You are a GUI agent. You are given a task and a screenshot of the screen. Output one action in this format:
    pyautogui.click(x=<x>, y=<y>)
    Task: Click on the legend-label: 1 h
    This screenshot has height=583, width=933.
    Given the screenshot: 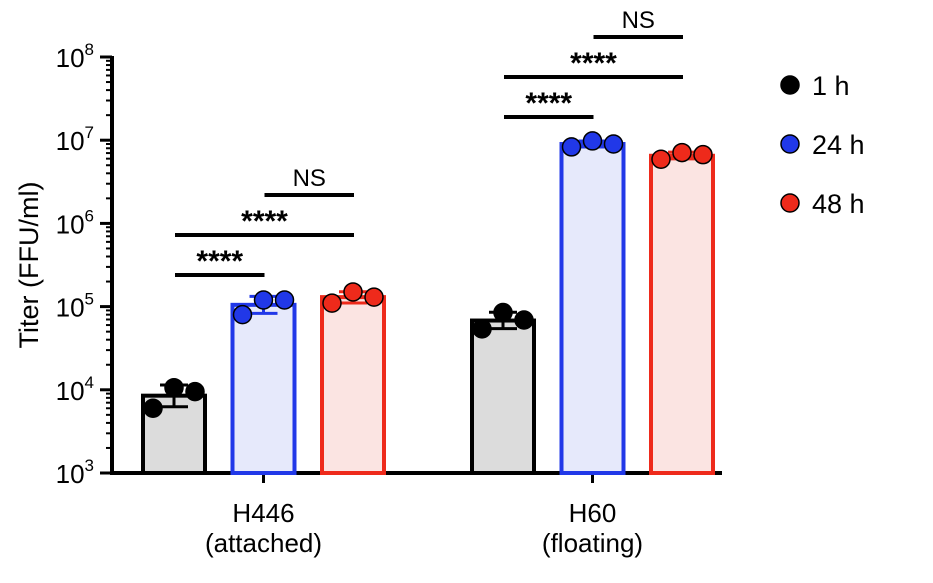 What is the action you would take?
    pyautogui.click(x=831, y=86)
    